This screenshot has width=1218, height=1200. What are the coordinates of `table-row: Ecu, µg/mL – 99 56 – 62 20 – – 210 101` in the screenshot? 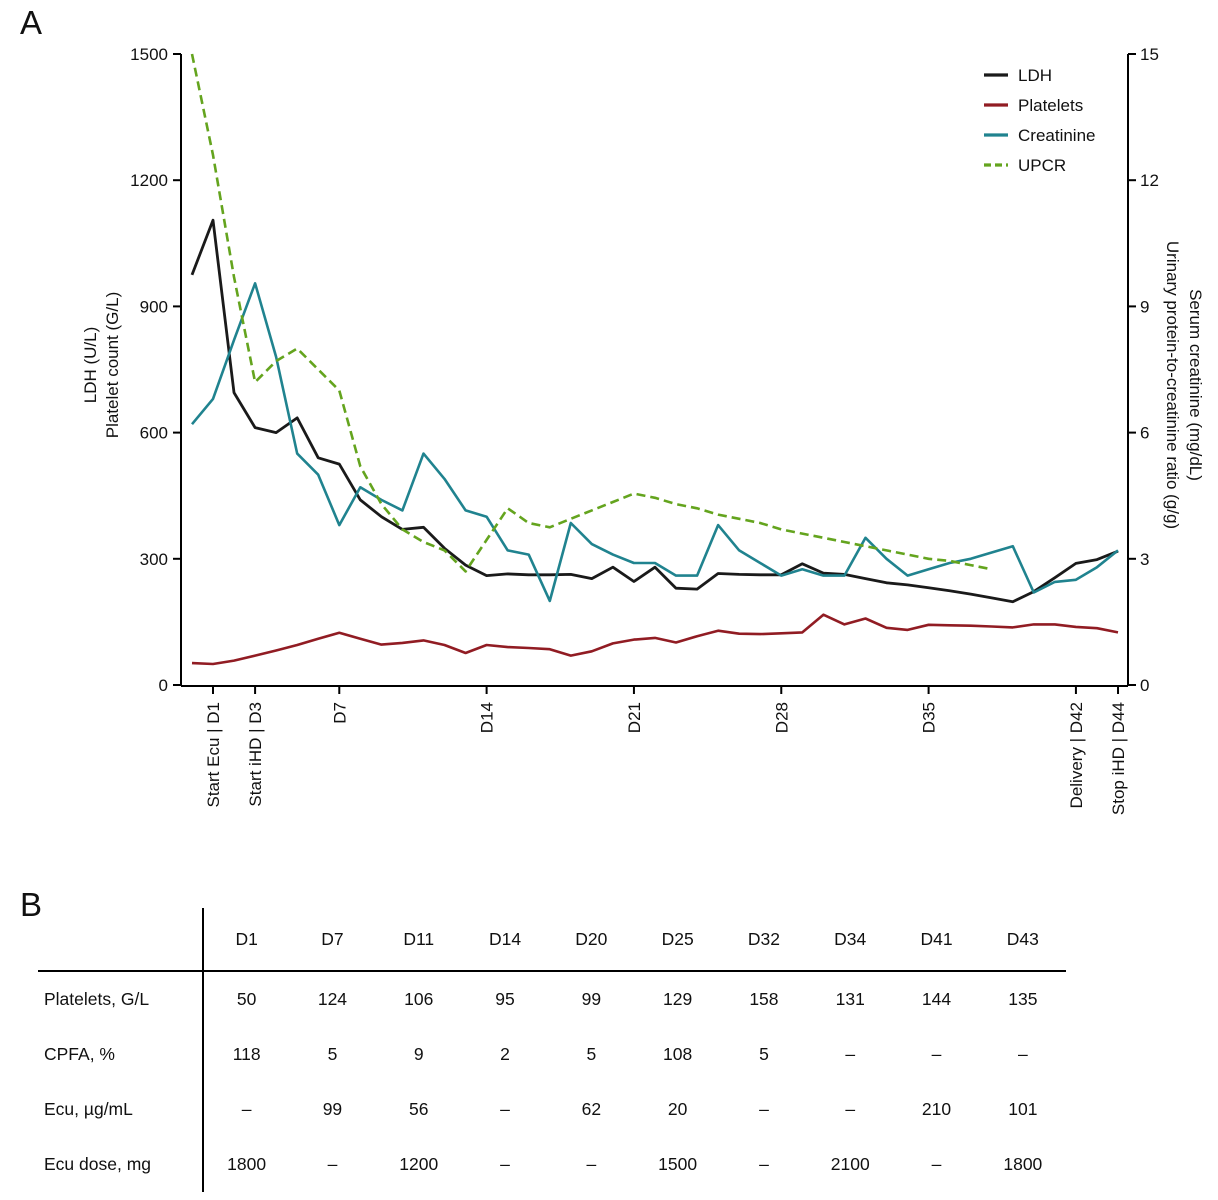 It's located at (552, 1109).